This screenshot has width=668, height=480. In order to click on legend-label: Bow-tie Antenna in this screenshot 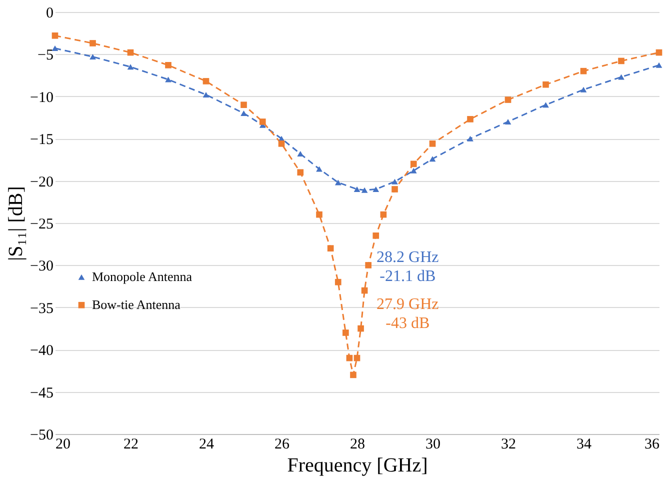, I will do `click(136, 304)`.